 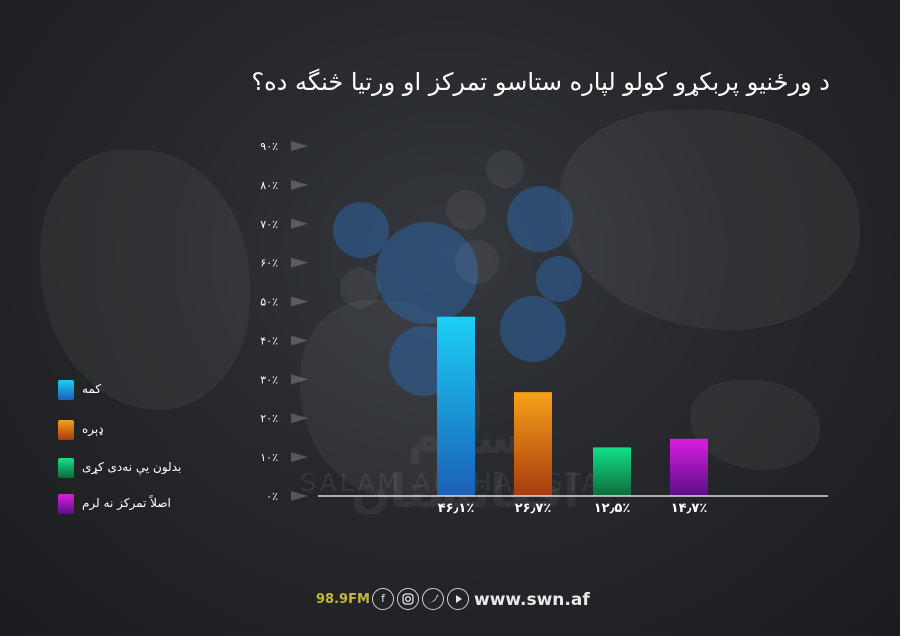 What do you see at coordinates (383, 599) in the screenshot?
I see `facebook-icon: f` at bounding box center [383, 599].